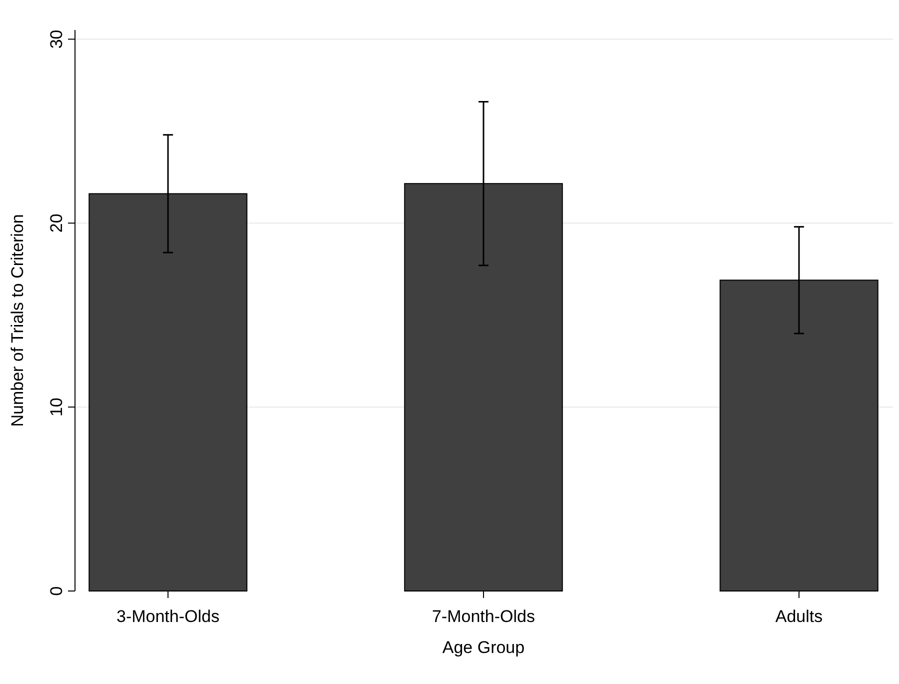 This screenshot has height=684, width=899. What do you see at coordinates (56, 39) in the screenshot?
I see `y-tick-label: 30` at bounding box center [56, 39].